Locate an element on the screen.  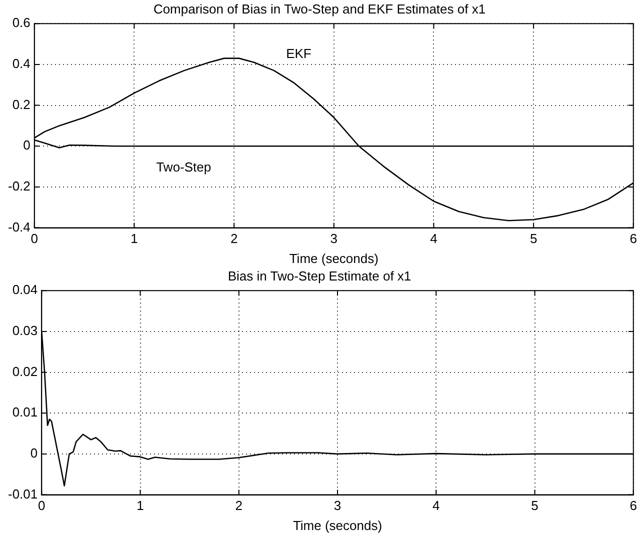
y-tick-label: -0.2 is located at coordinates (19, 186).